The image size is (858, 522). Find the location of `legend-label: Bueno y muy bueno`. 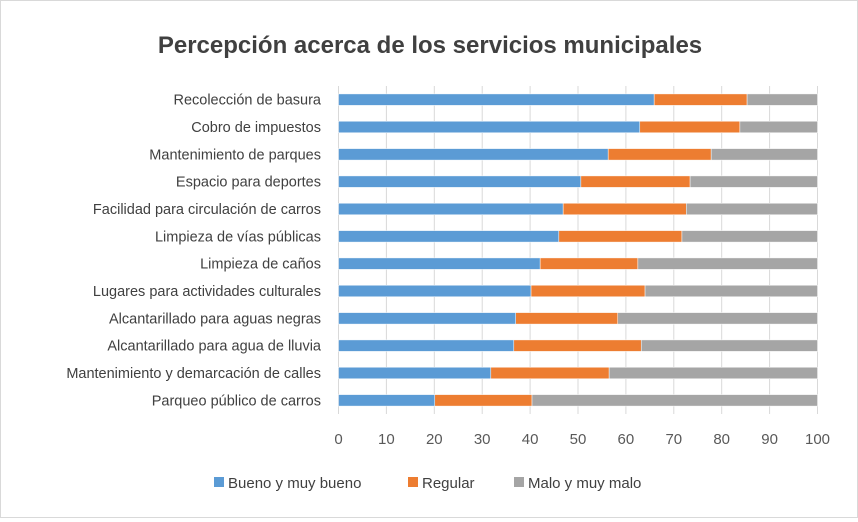

legend-label: Bueno y muy bueno is located at coordinates (294, 483).